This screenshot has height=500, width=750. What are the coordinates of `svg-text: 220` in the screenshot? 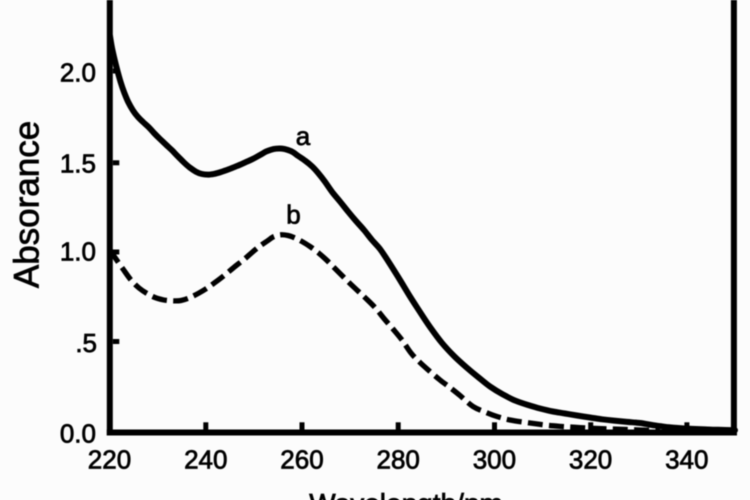 It's located at (109, 460).